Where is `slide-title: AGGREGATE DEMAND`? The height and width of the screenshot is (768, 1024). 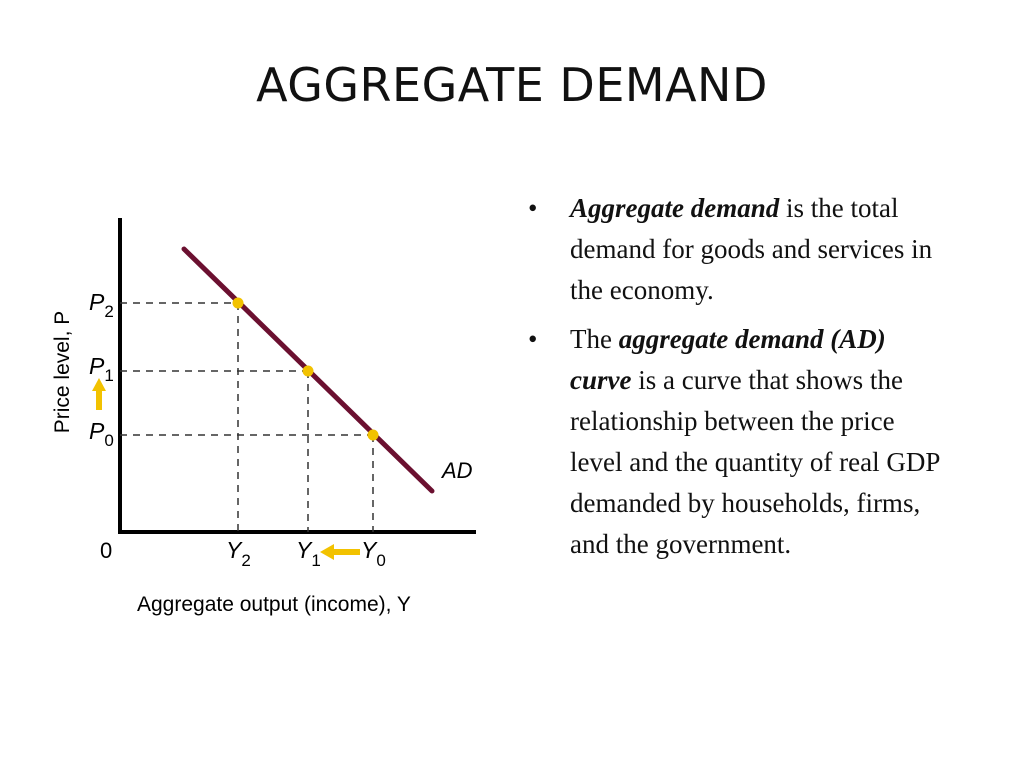
slide-title: AGGREGATE DEMAND is located at coordinates (512, 85).